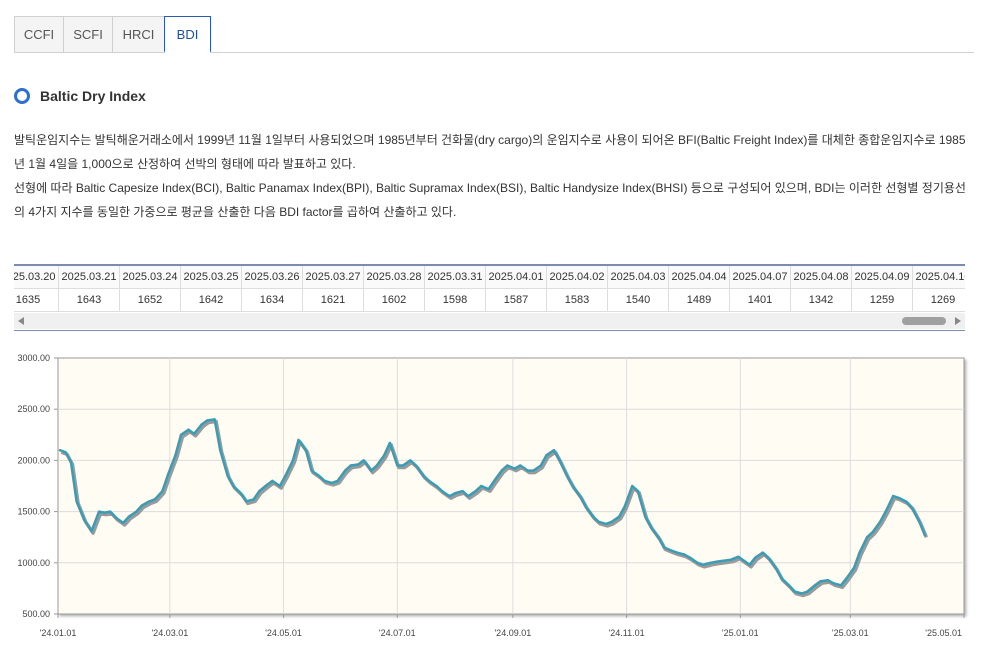 The width and height of the screenshot is (984, 662). What do you see at coordinates (394, 300) in the screenshot?
I see `table-value-cell: 1602` at bounding box center [394, 300].